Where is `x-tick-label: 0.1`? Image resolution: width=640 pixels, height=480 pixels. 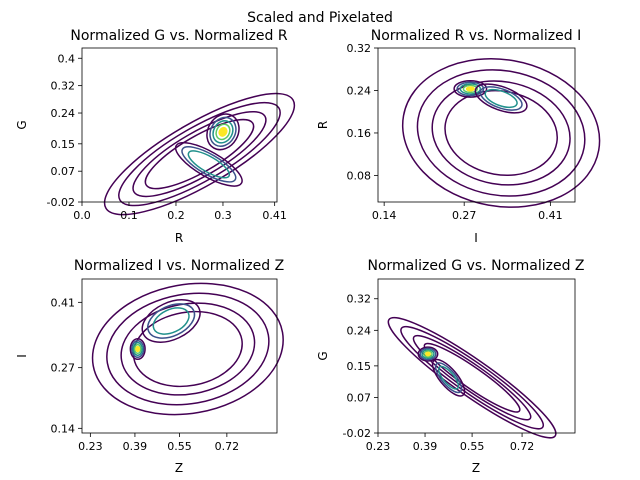 x-tick-label: 0.1 is located at coordinates (129, 215).